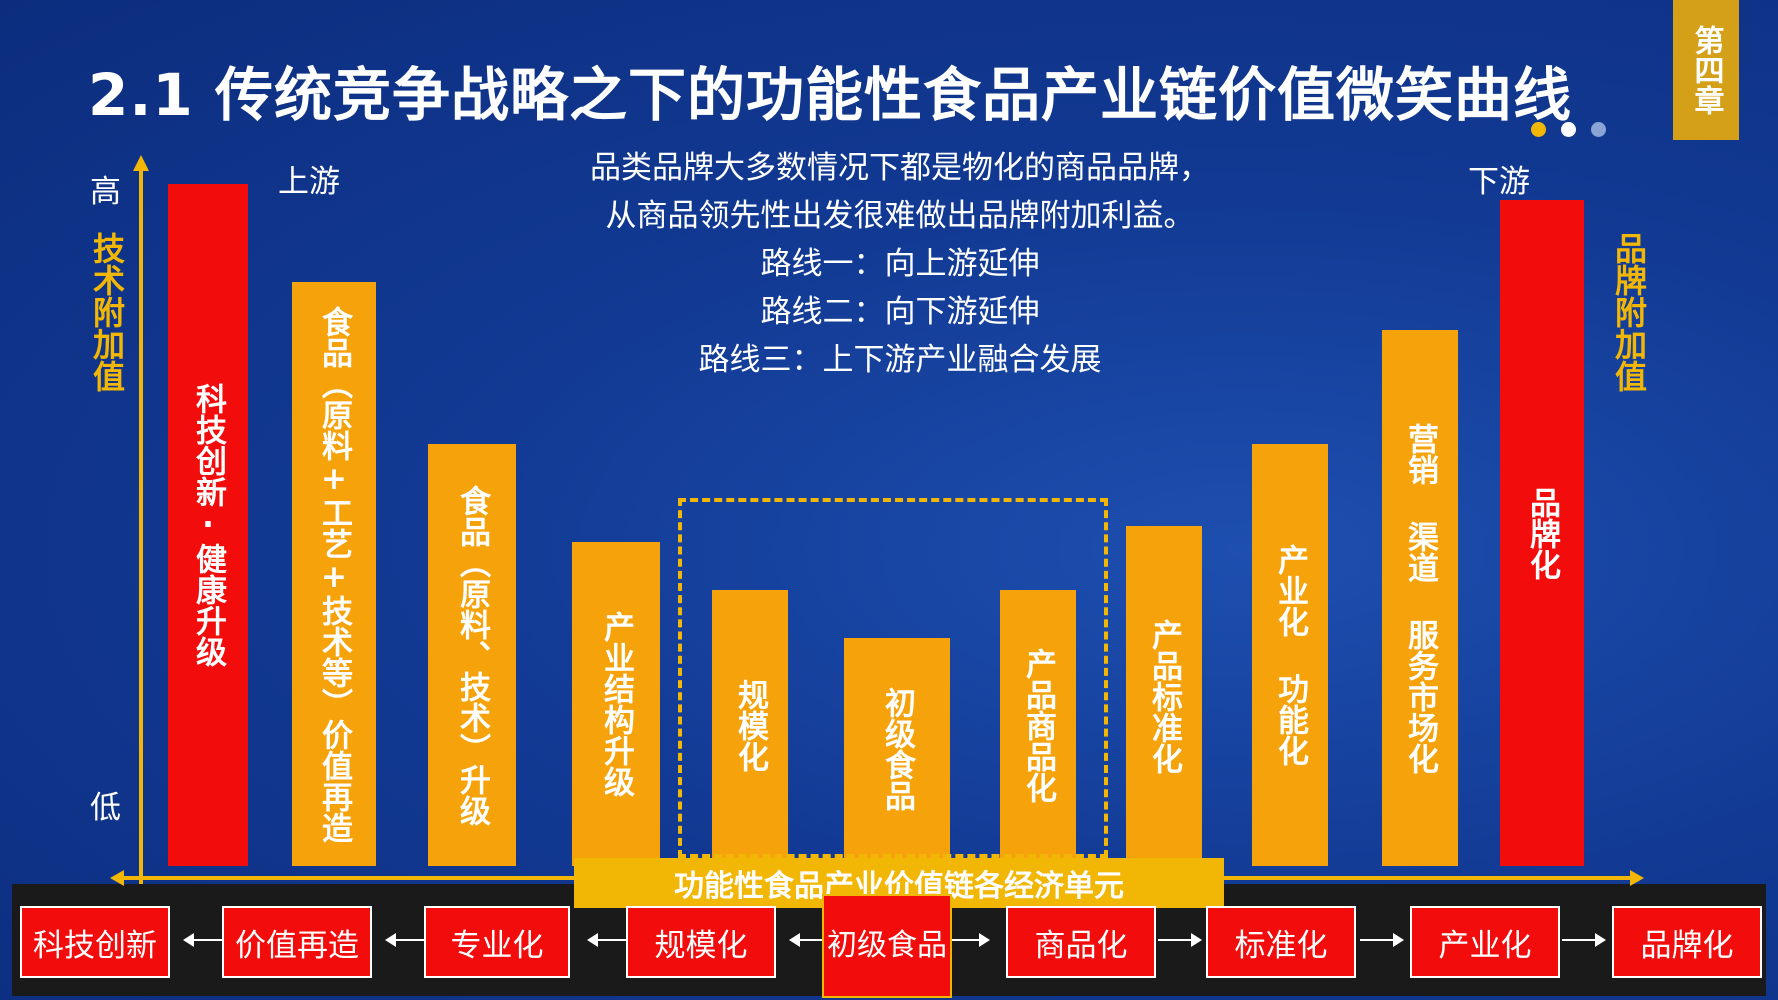 The image size is (1778, 1000). What do you see at coordinates (105, 192) in the screenshot?
I see `axis-high-label: 高` at bounding box center [105, 192].